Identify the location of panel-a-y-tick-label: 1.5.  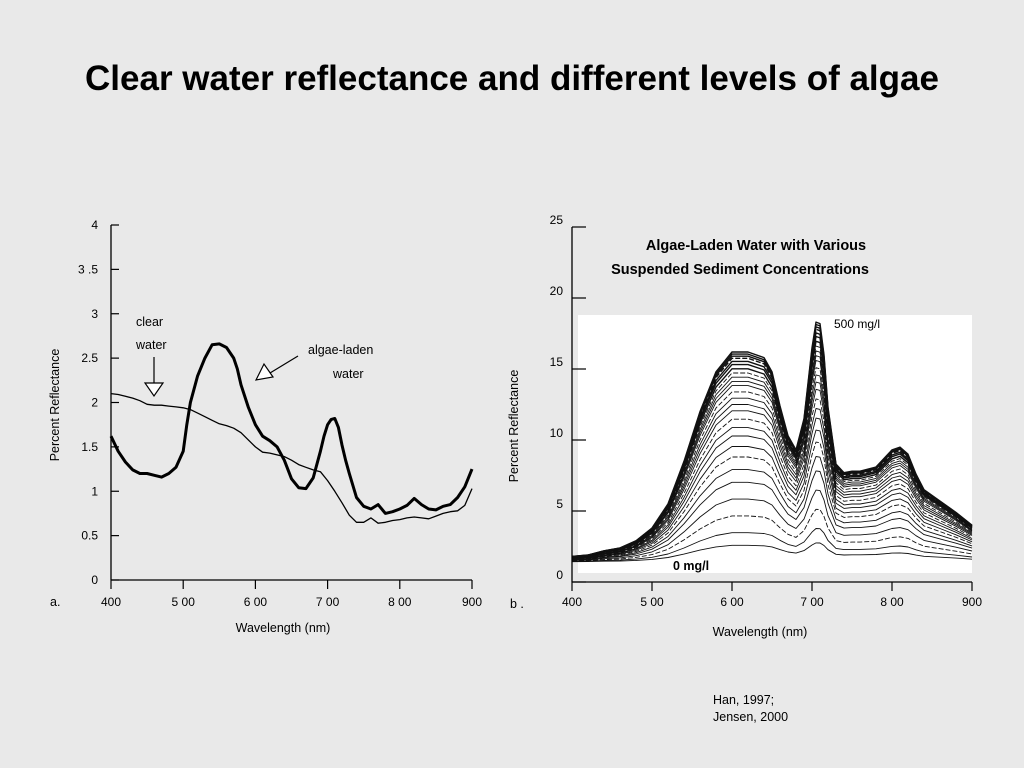
(89, 447).